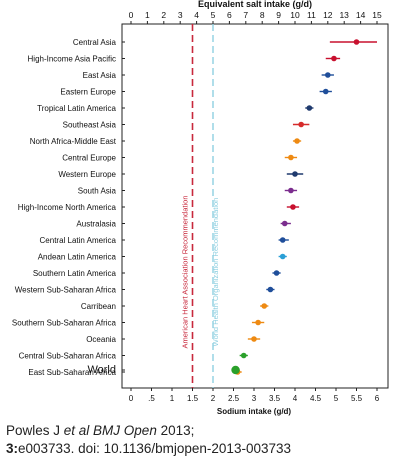 This screenshot has height=462, width=400. Describe the element at coordinates (97, 191) in the screenshot. I see `region-label: South Asia` at that location.